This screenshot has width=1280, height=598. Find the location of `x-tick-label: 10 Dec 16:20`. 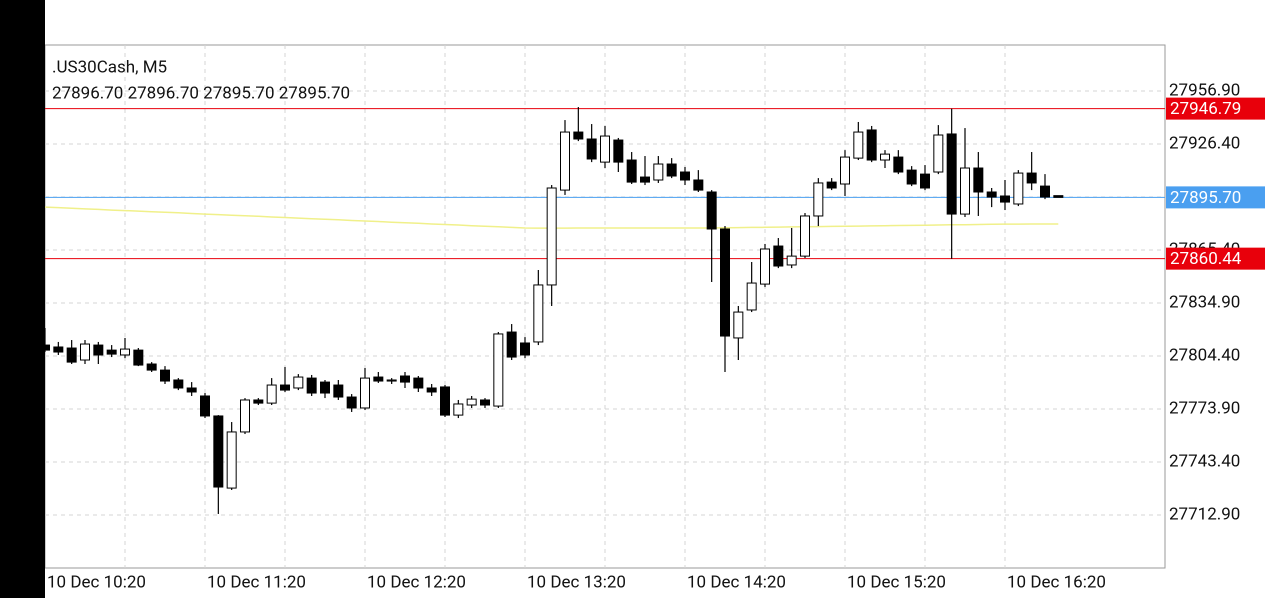

x-tick-label: 10 Dec 16:20 is located at coordinates (1056, 582).